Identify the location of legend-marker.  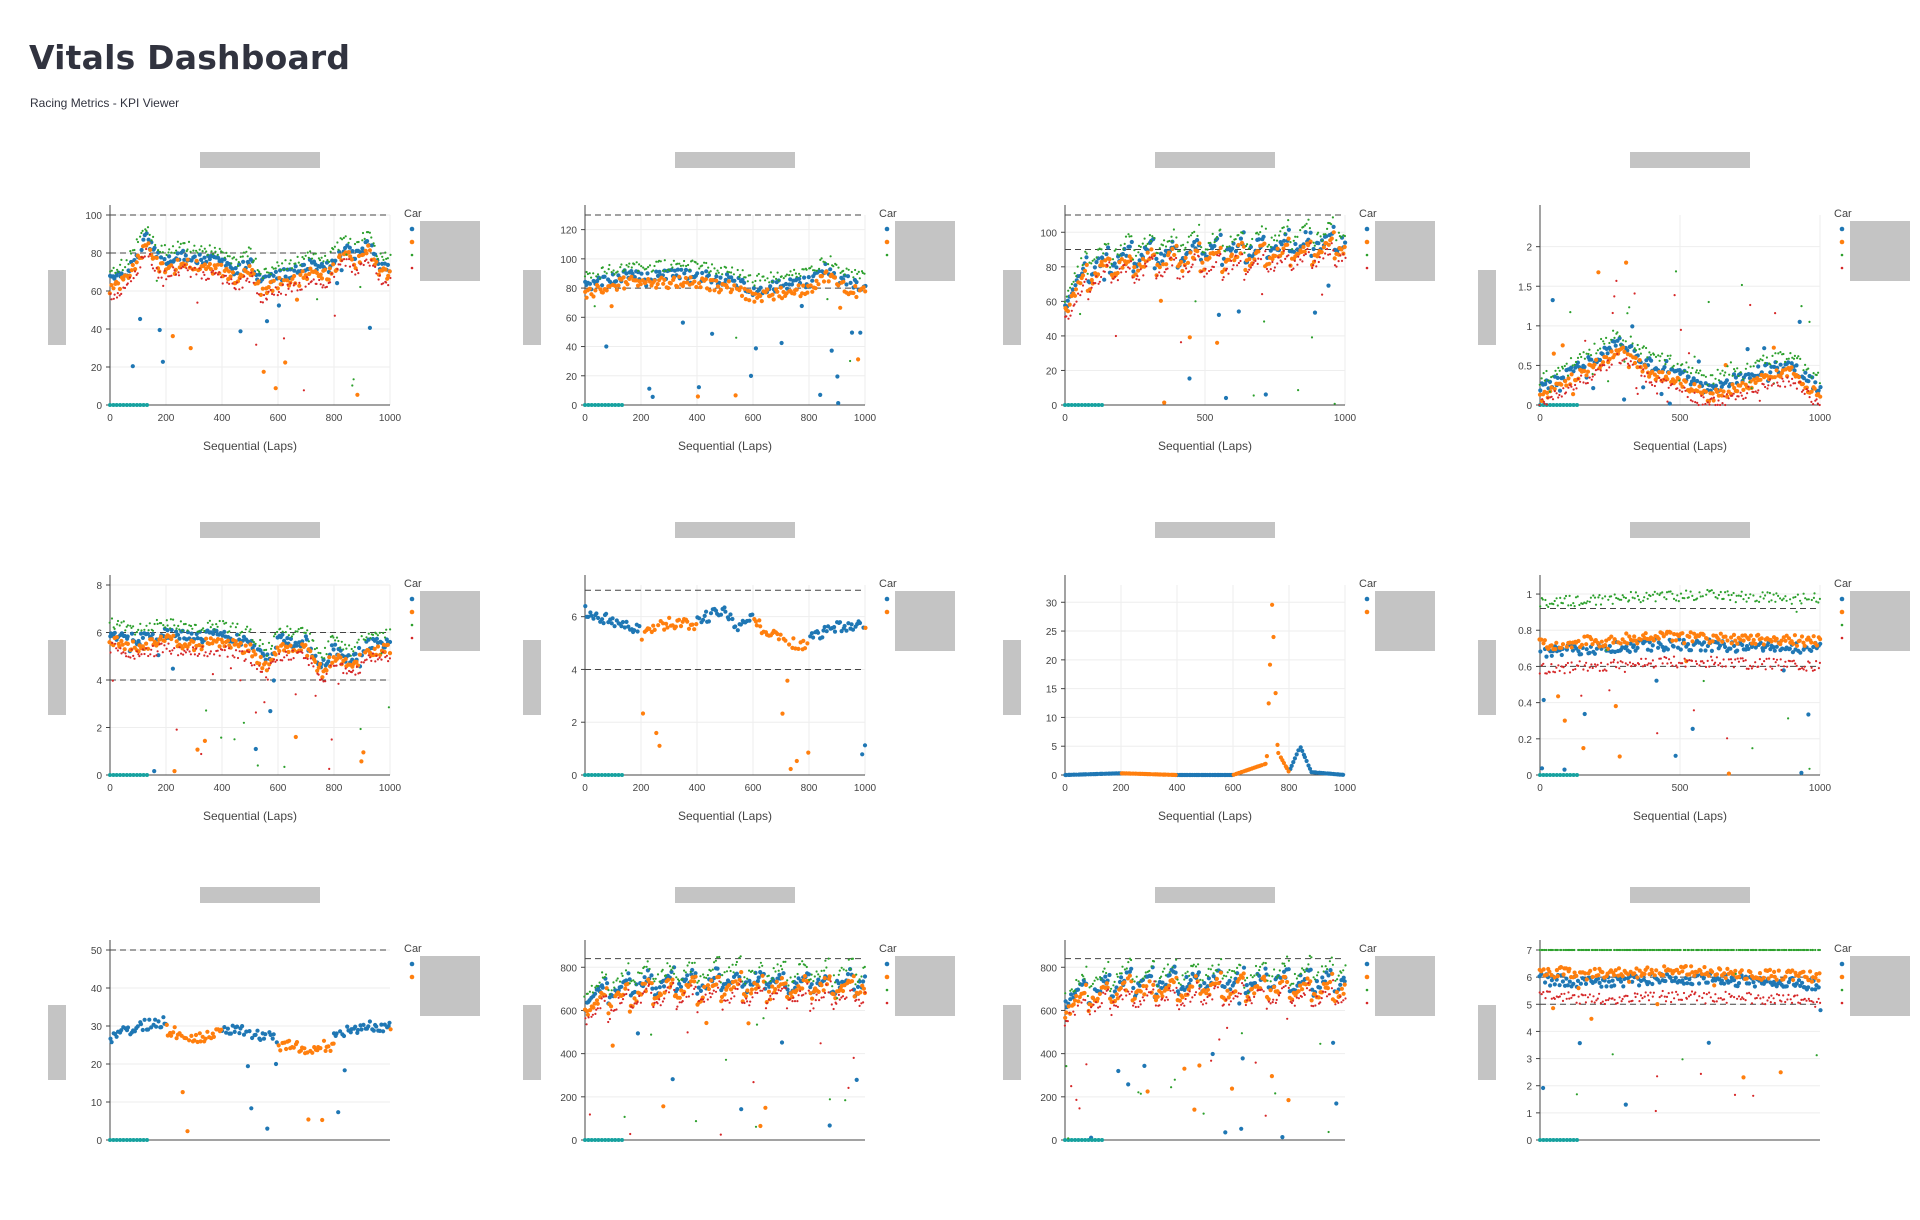
(412, 242).